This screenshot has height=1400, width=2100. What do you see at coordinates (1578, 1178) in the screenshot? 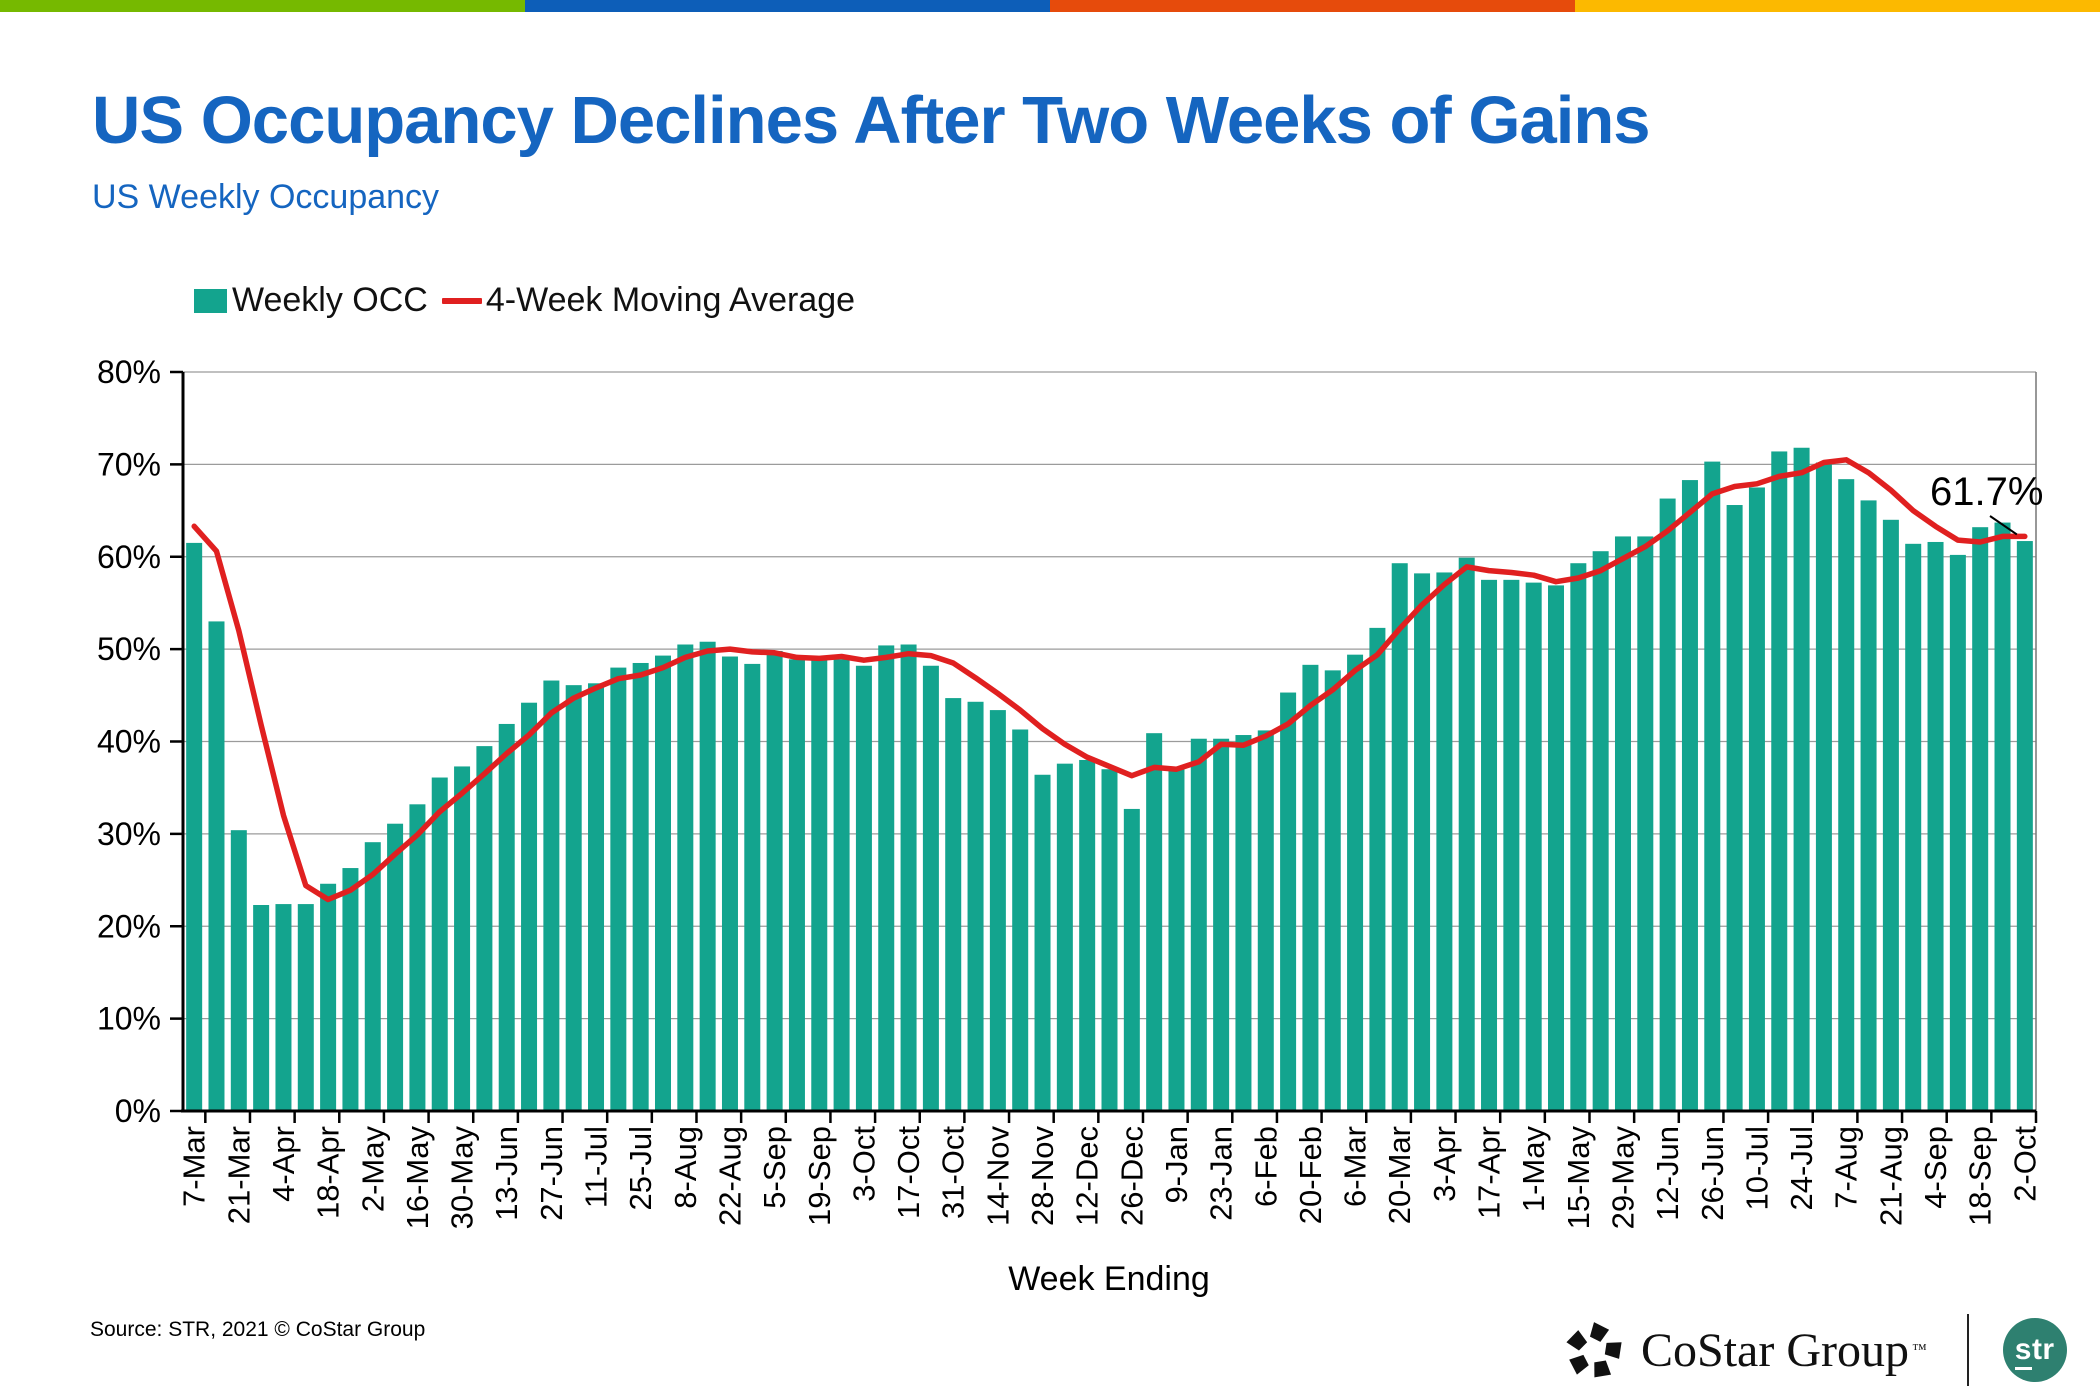
I see `svg-text: 15-May` at bounding box center [1578, 1178].